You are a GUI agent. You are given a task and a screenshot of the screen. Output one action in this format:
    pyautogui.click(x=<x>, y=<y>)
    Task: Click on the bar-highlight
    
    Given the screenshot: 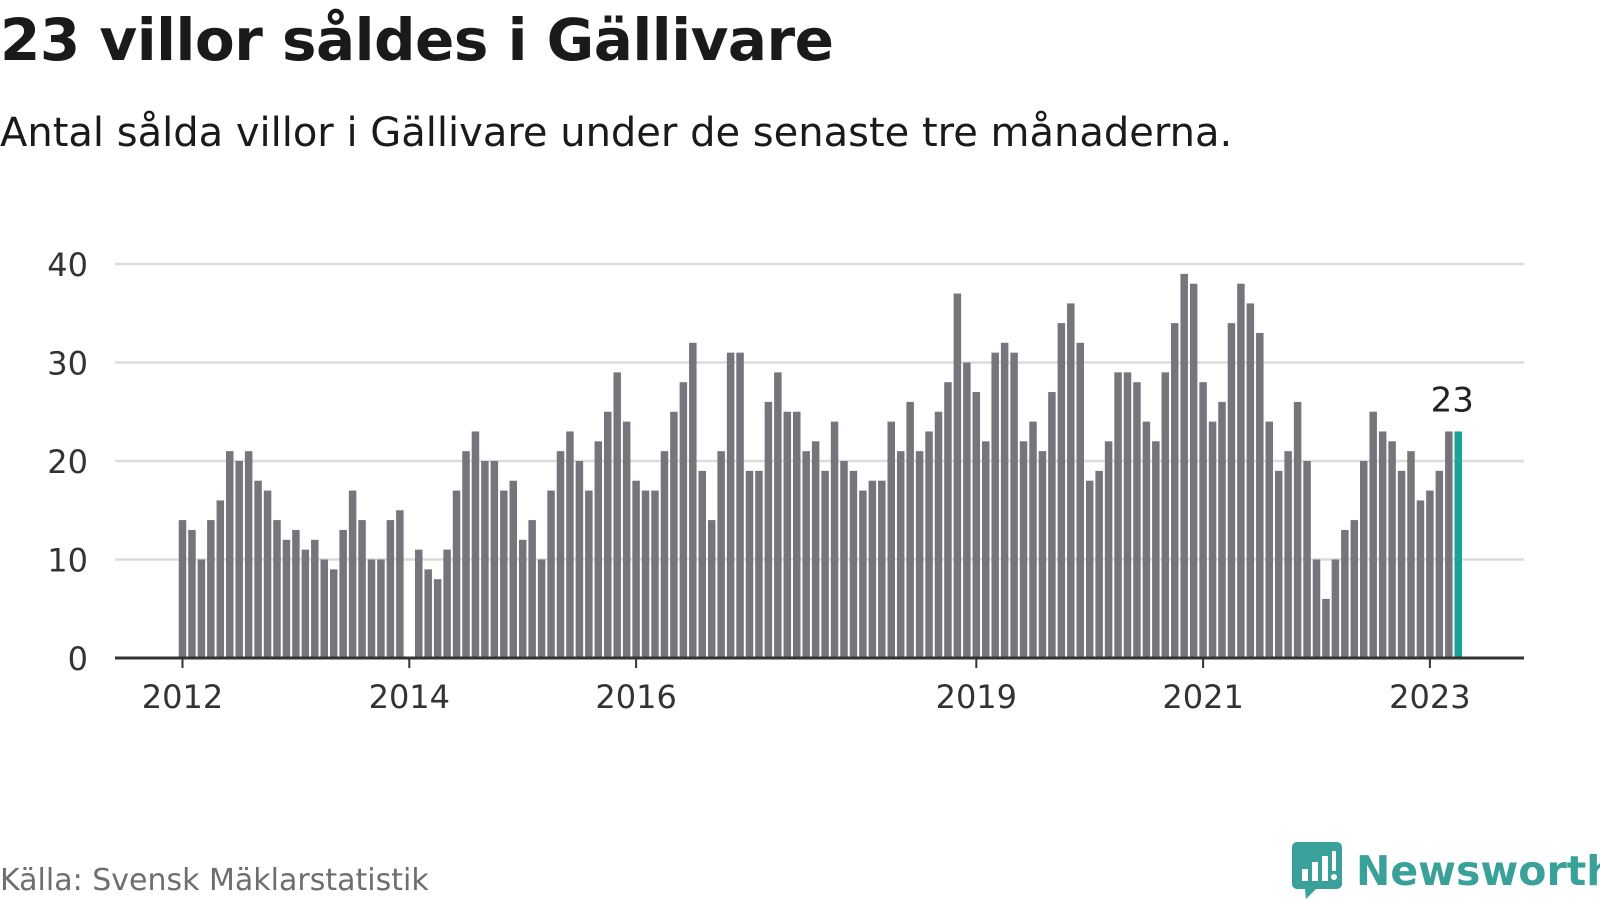 What is the action you would take?
    pyautogui.click(x=1458, y=544)
    